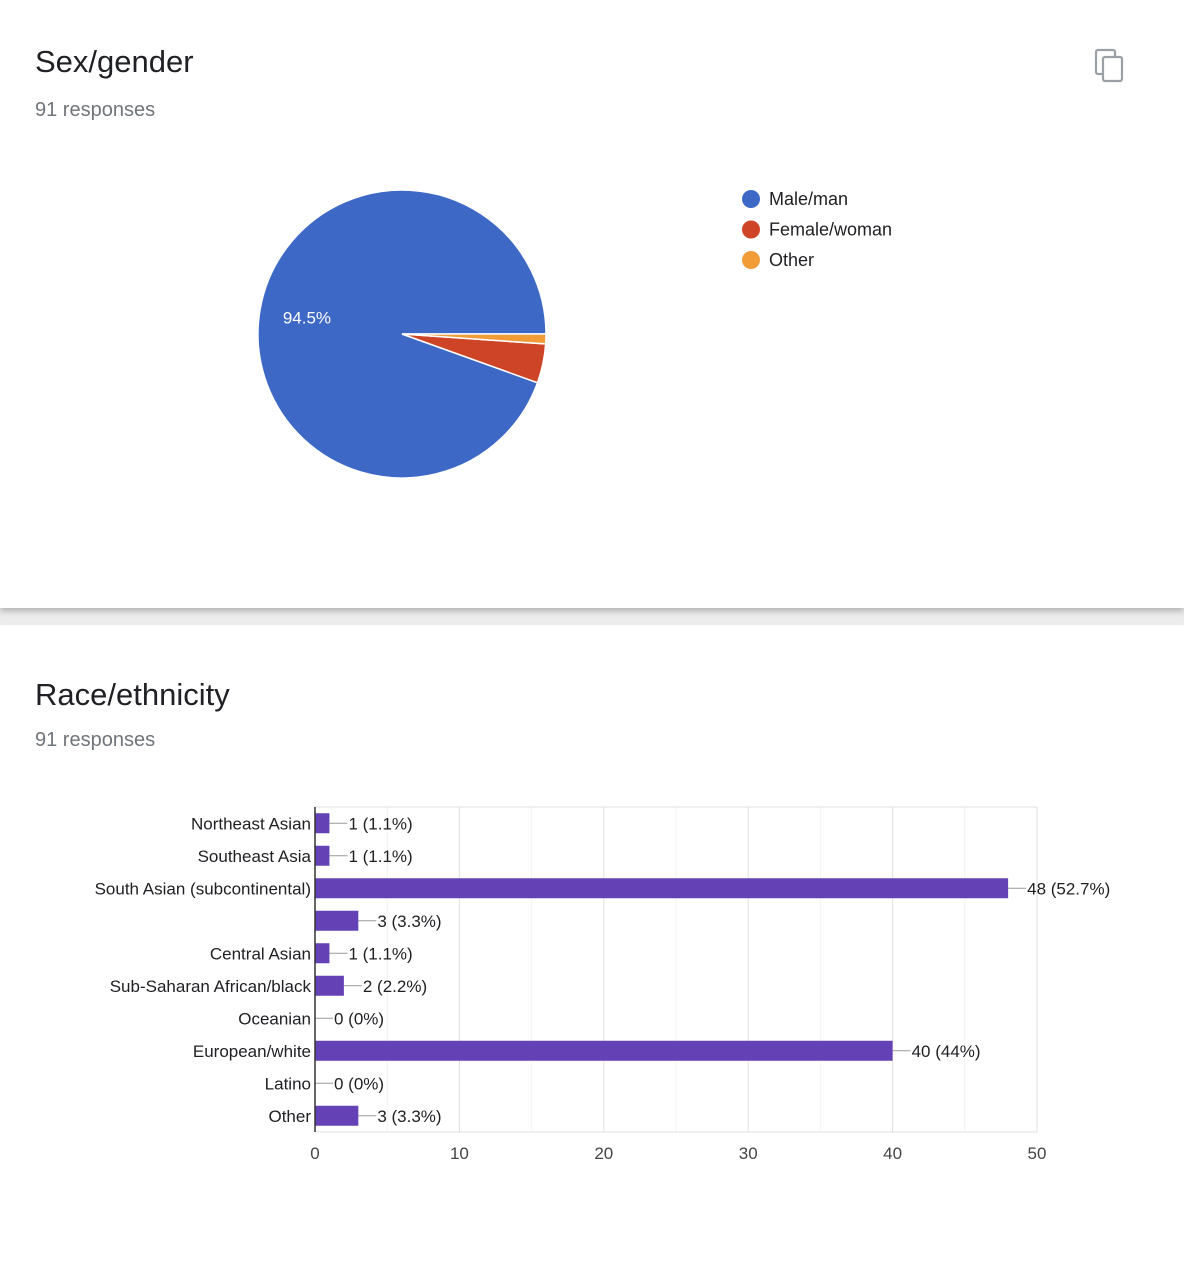 The image size is (1184, 1266). Describe the element at coordinates (662, 888) in the screenshot. I see `bar-south-asian-subcontinental` at that location.